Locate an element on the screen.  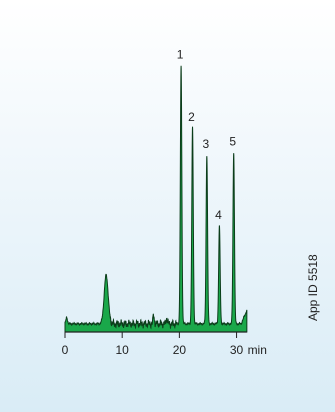
peak-label-1: 1 is located at coordinates (180, 54).